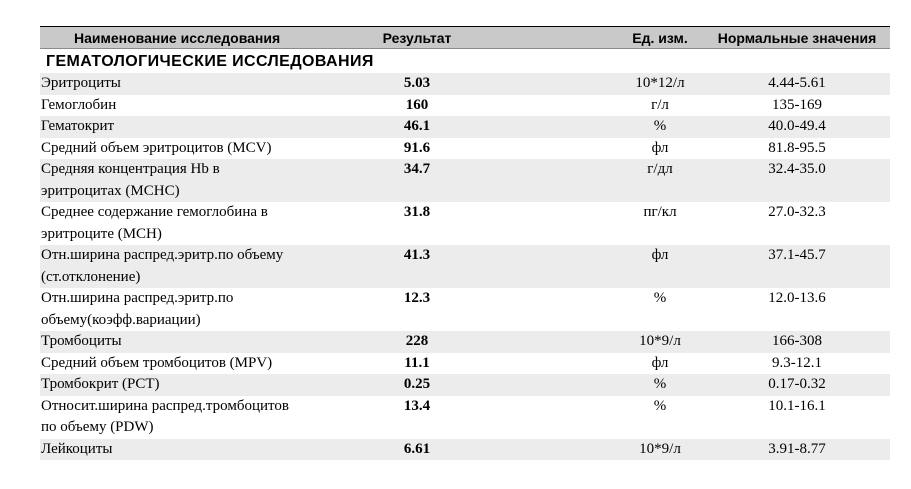  What do you see at coordinates (78, 126) in the screenshot?
I see `test-name-line1: Гематокрит` at bounding box center [78, 126].